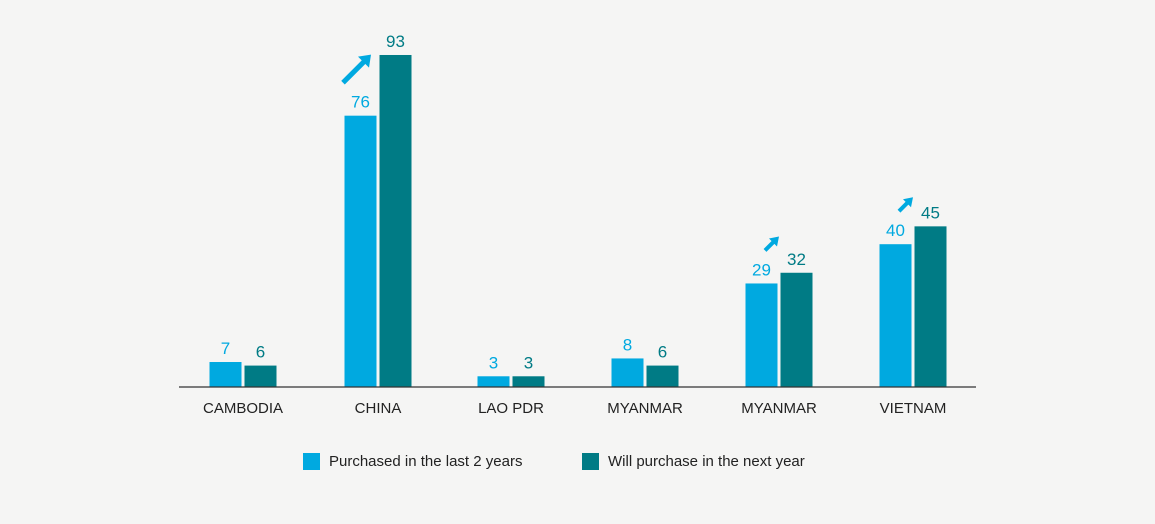 The image size is (1155, 524). I want to click on value-label-myanmar-3-purchased: 8, so click(627, 344).